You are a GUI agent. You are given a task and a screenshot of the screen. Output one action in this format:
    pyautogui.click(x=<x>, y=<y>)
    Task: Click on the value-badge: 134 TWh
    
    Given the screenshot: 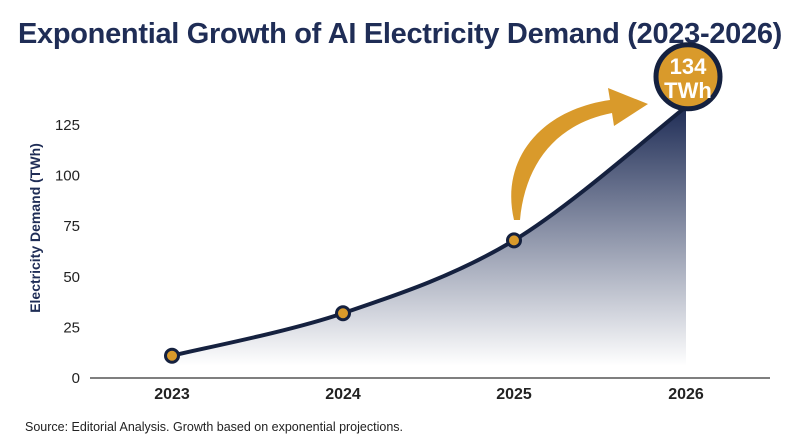 What is the action you would take?
    pyautogui.click(x=688, y=77)
    